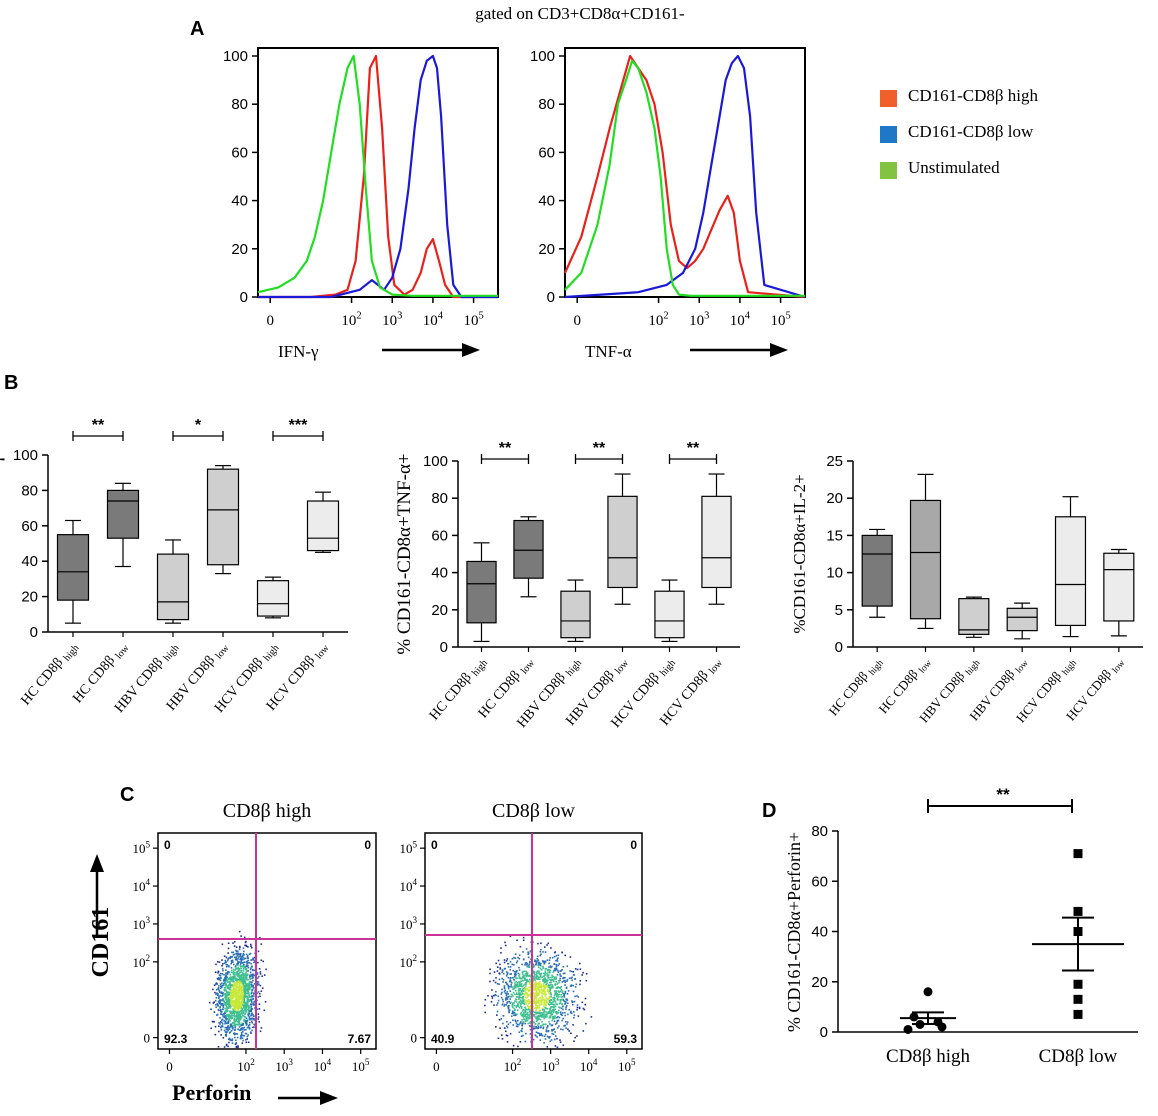 The height and width of the screenshot is (1116, 1158). I want to click on B1-y-tick-label: 100, so click(25, 455).